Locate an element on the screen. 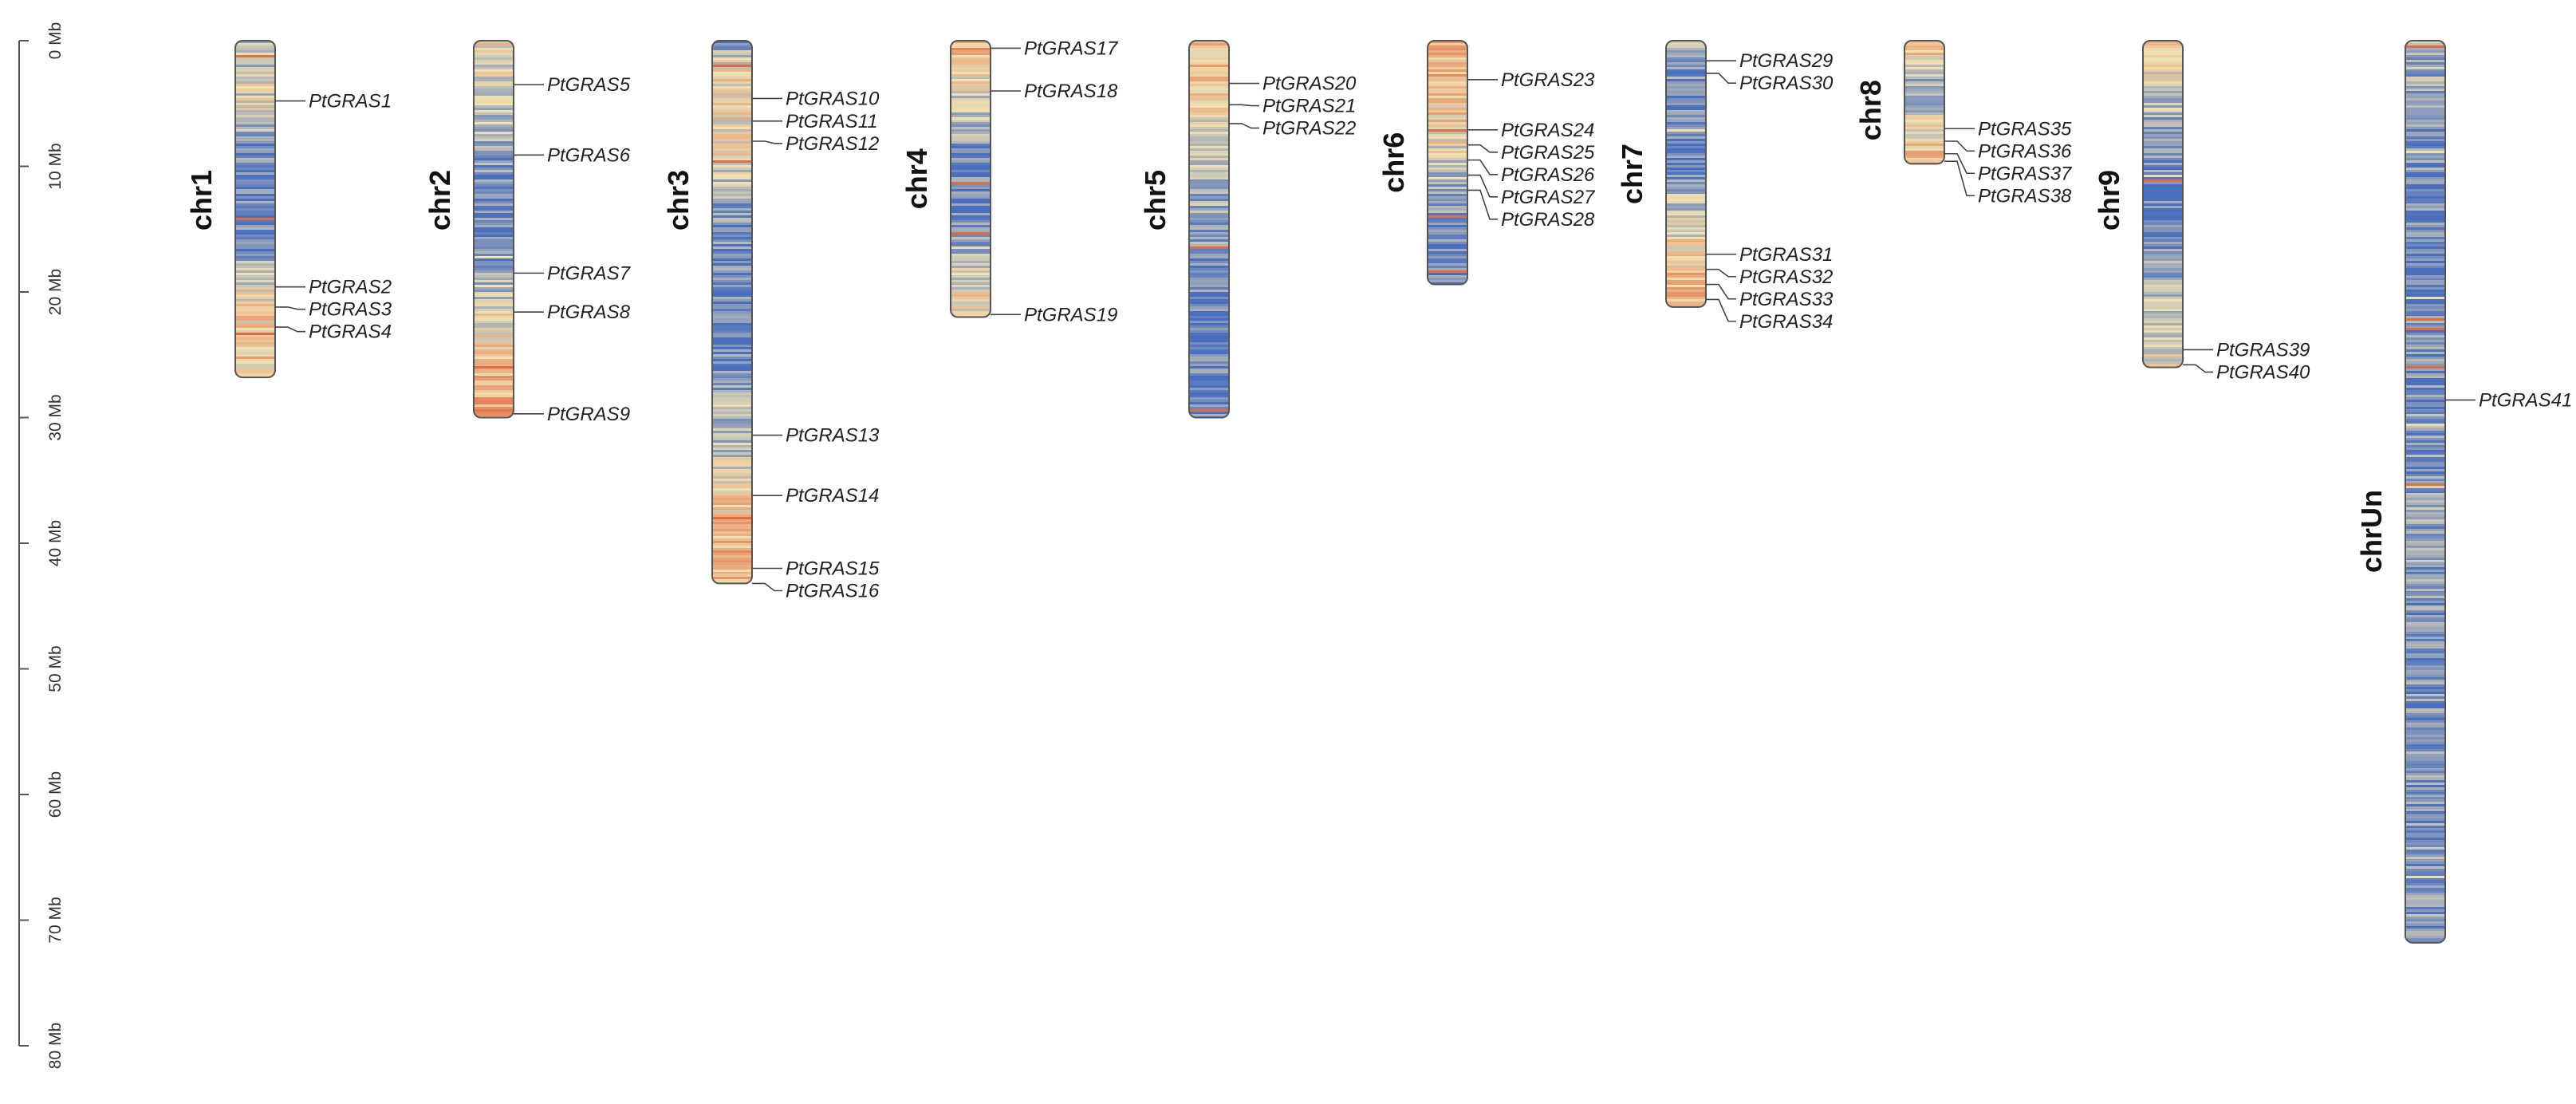 The image size is (2576, 1104). gene-label: PtGRAS1 is located at coordinates (350, 101).